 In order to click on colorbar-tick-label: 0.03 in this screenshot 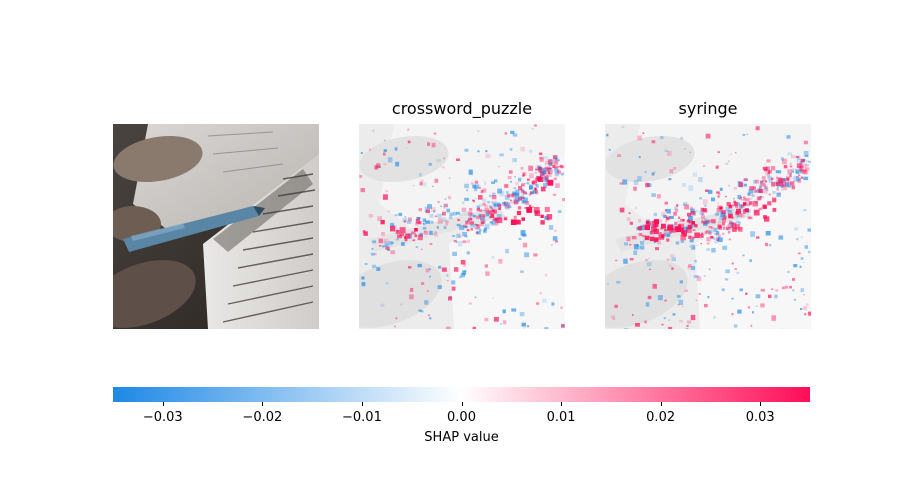, I will do `click(760, 417)`.